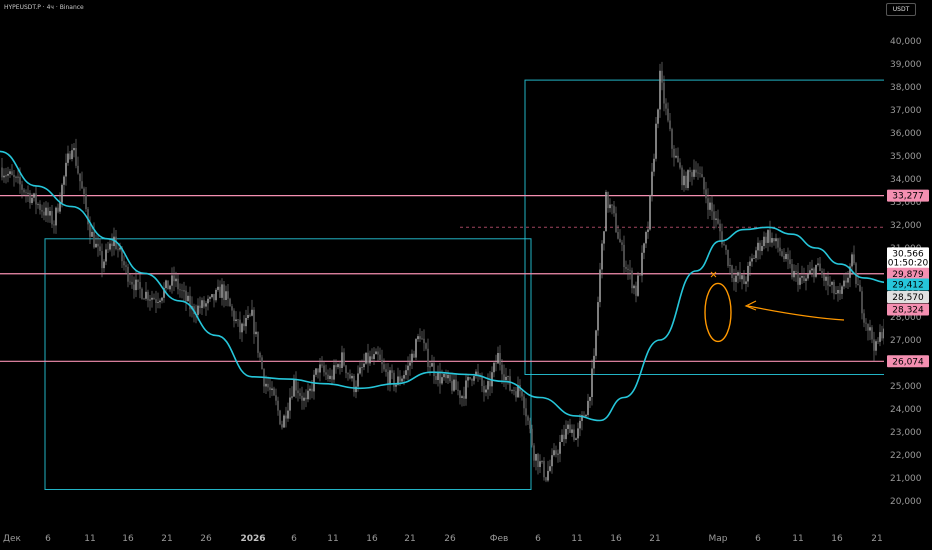  What do you see at coordinates (908, 197) in the screenshot?
I see `svg-text: 33,277` at bounding box center [908, 197].